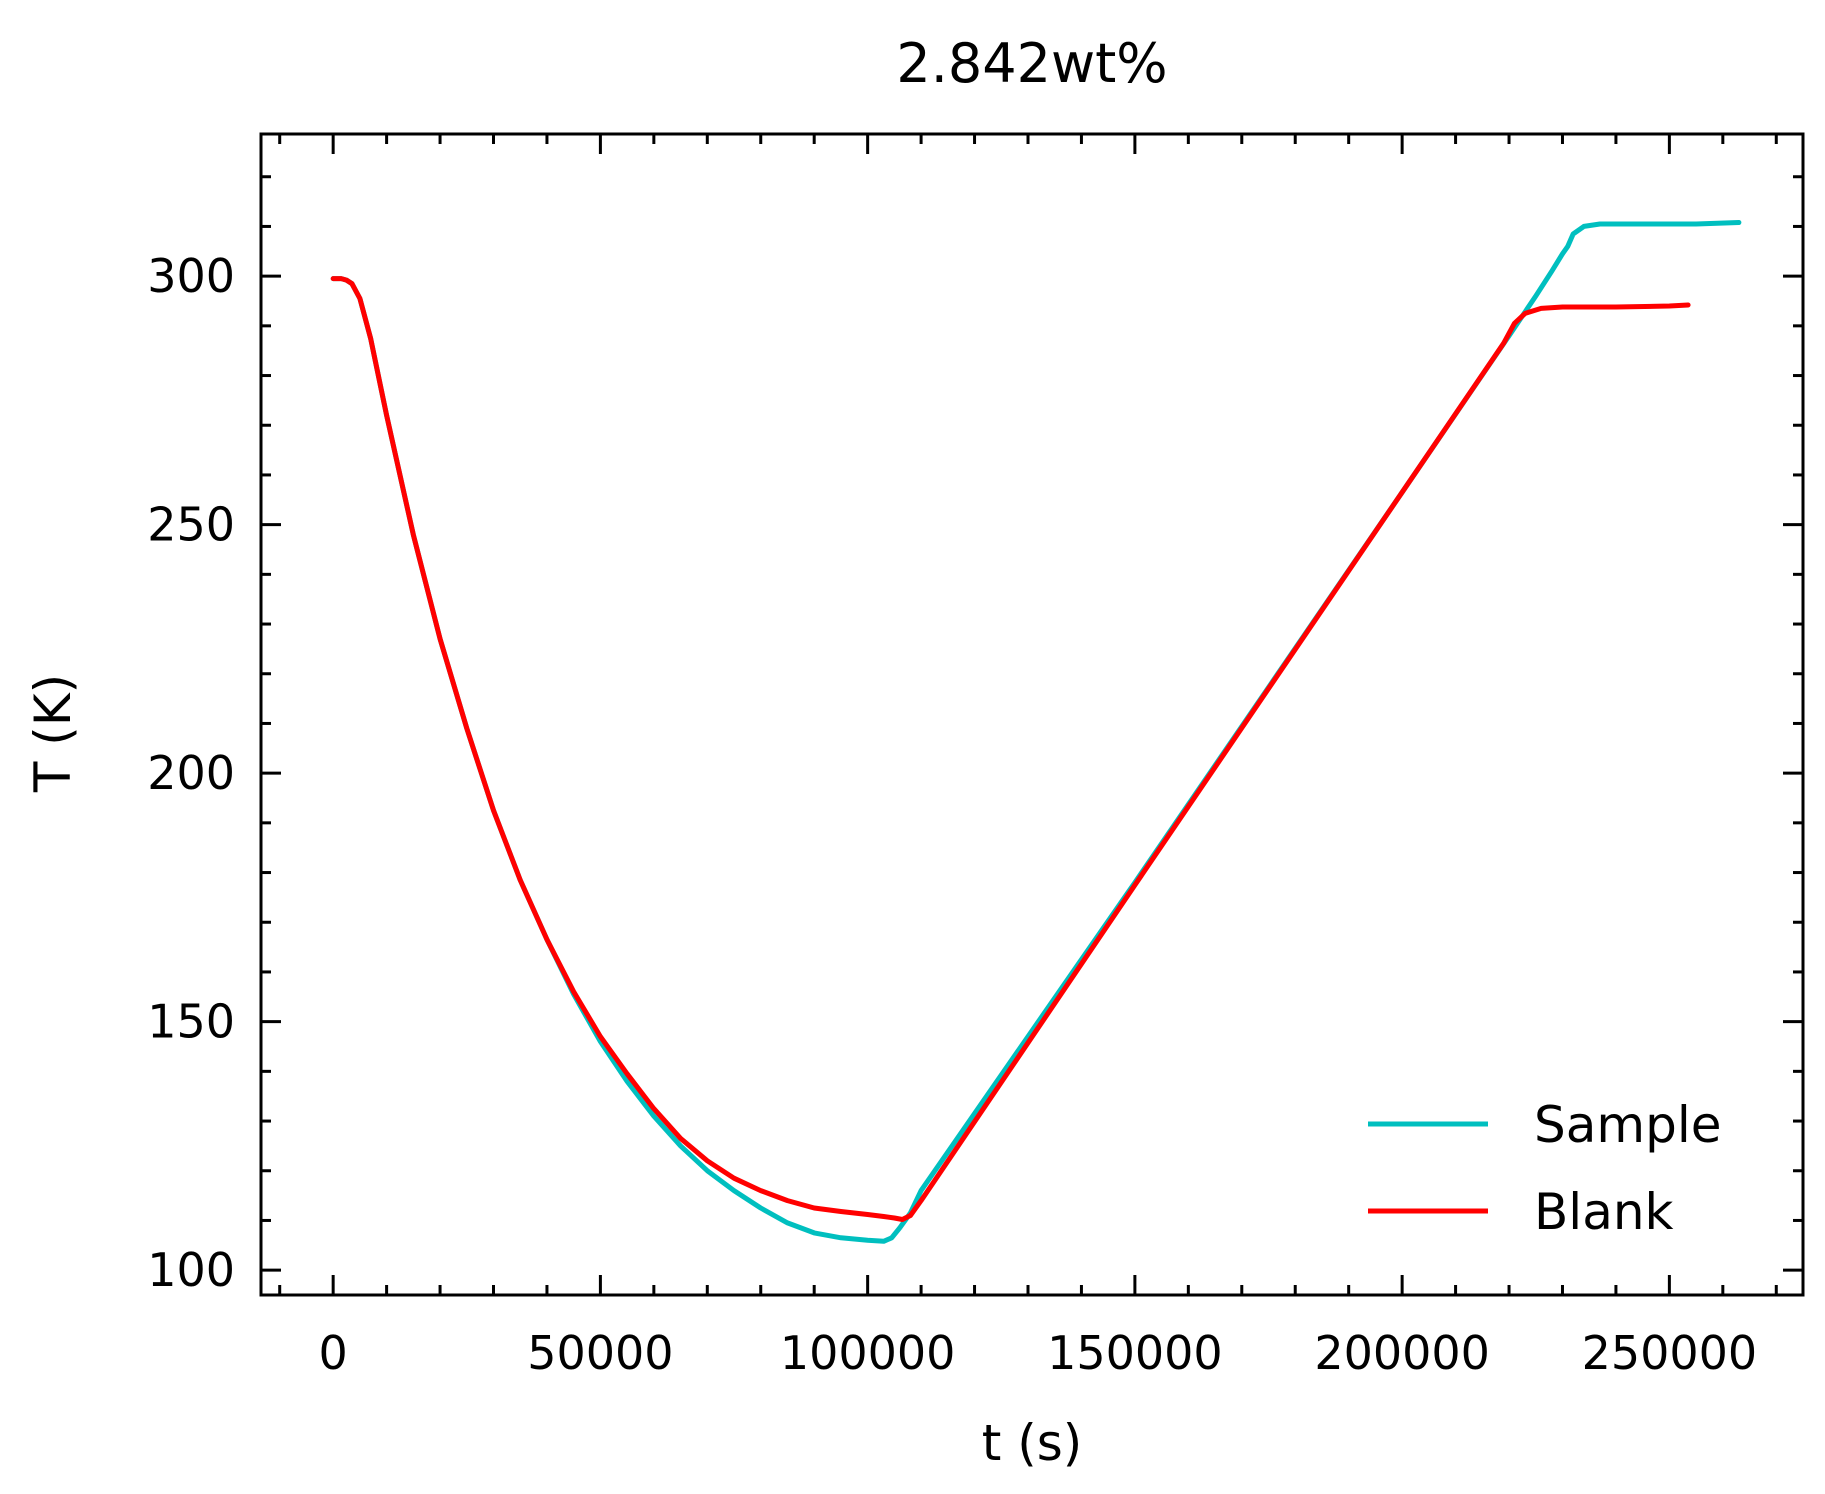  I want to click on y-tick-label: 200, so click(191, 773).